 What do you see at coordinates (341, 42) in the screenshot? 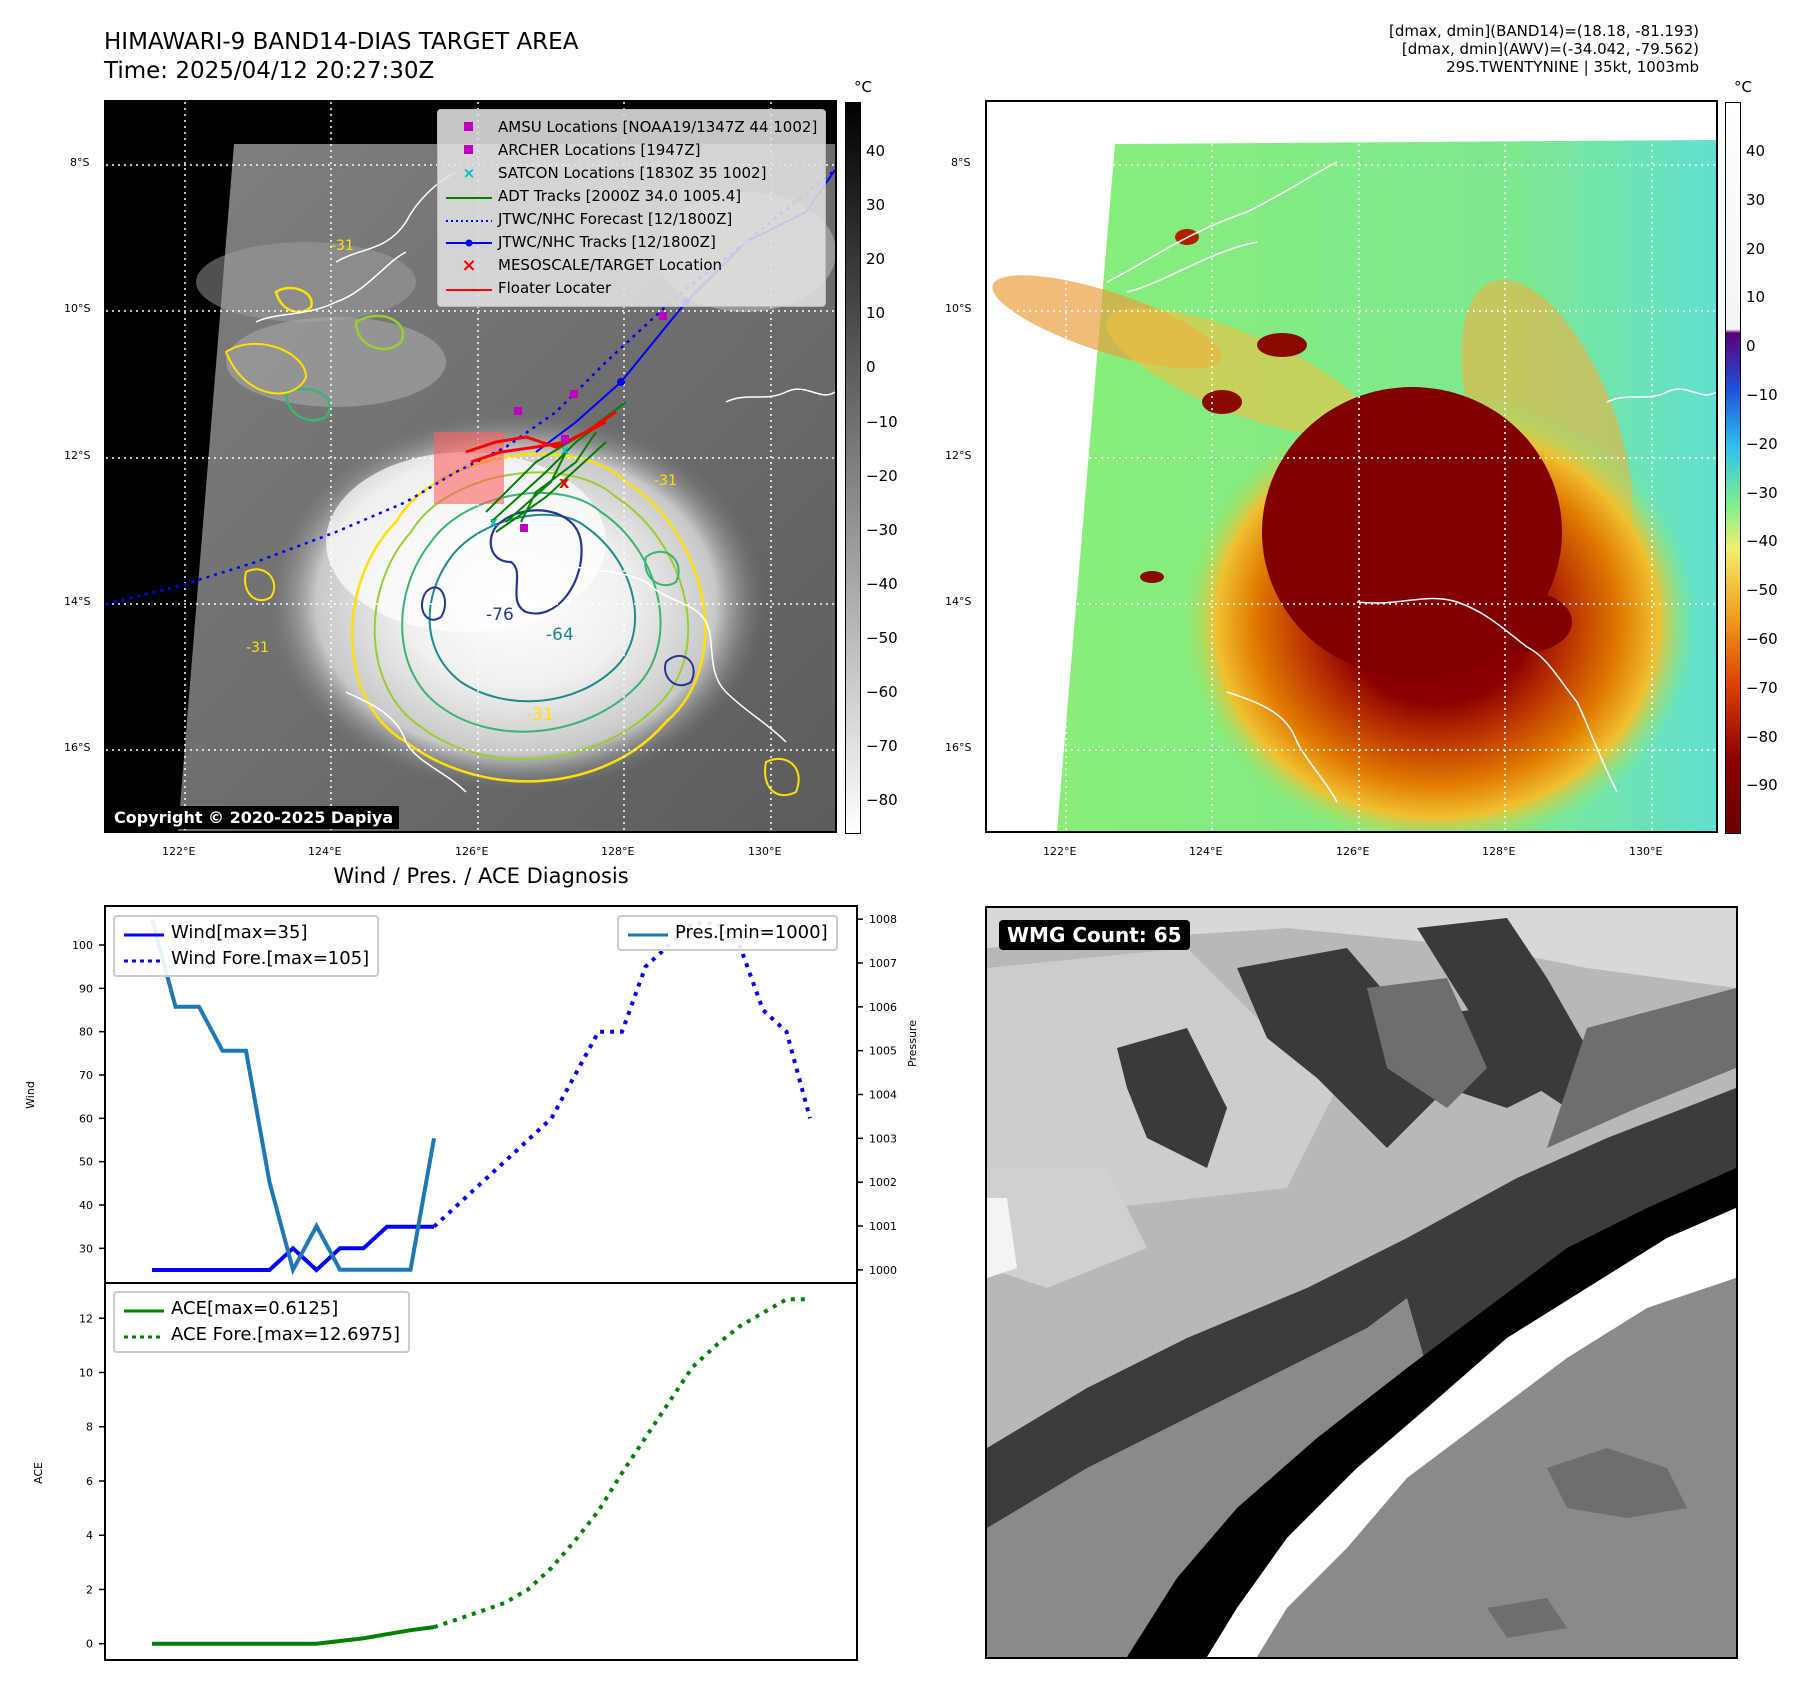
I see `title-line-1: HIMAWARI-9 BAND14-DIAS TARGET AREA` at bounding box center [341, 42].